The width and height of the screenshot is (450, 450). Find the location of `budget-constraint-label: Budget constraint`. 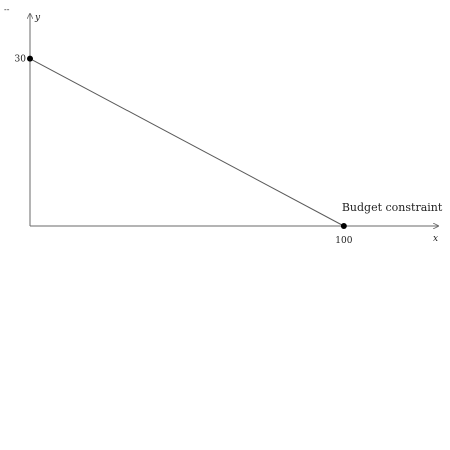

budget-constraint-label: Budget constraint is located at coordinates (392, 207).